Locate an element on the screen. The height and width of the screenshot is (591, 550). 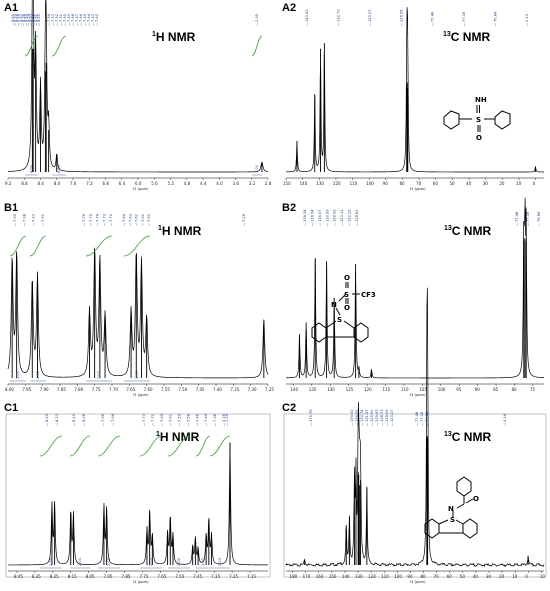
integral-value: 1.03 is located at coordinates (99, 375).